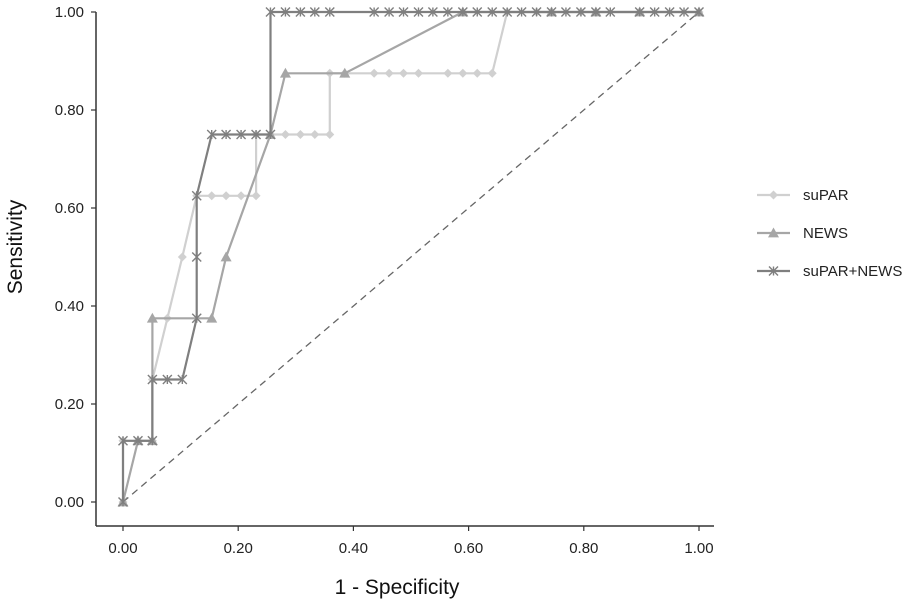 This screenshot has height=604, width=921. I want to click on x-axis-title: 1 - Specificity, so click(397, 587).